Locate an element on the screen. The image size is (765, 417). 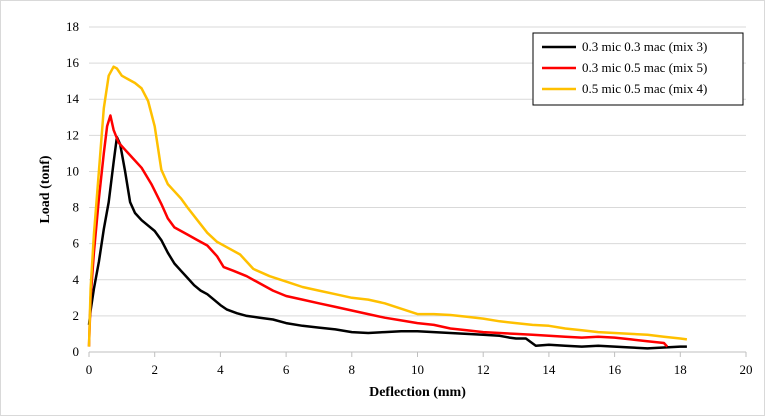
x-tick-label: 2 is located at coordinates (154, 369).